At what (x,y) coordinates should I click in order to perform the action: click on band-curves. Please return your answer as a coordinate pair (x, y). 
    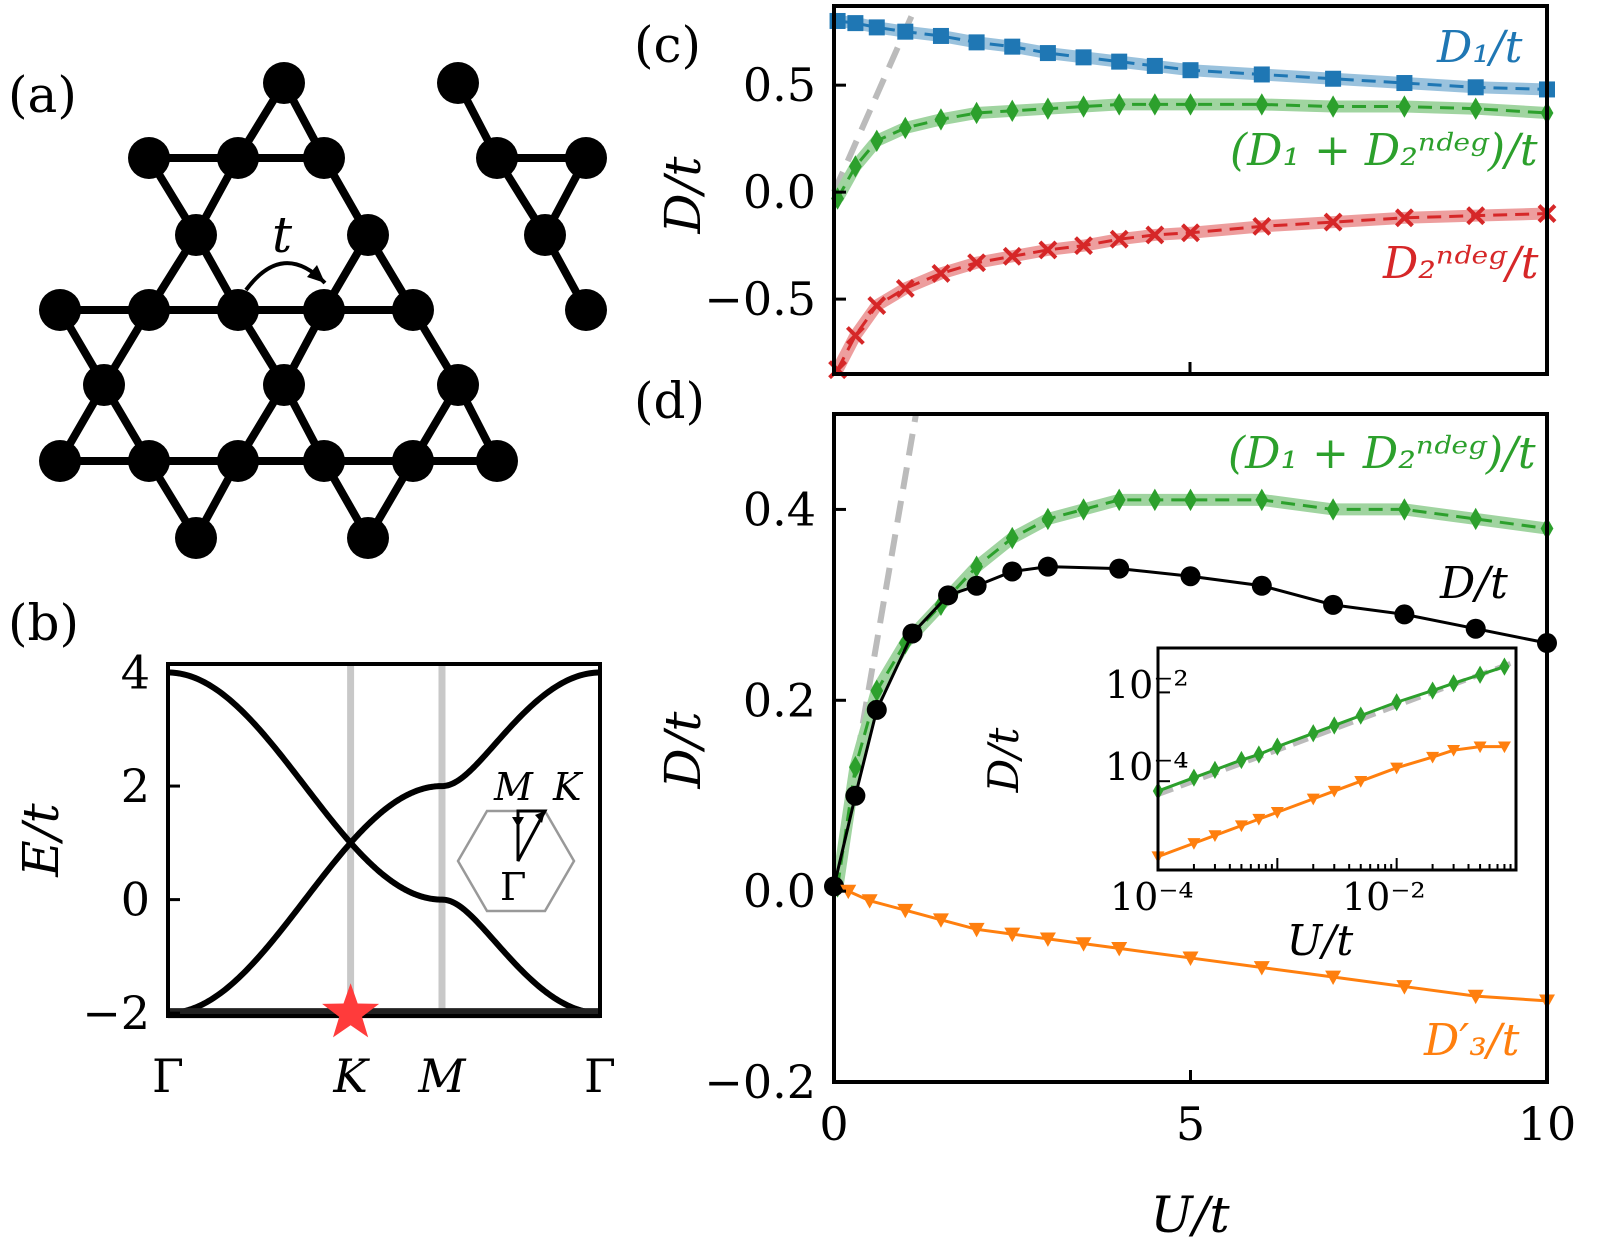
    Looking at the image, I should click on (384, 844).